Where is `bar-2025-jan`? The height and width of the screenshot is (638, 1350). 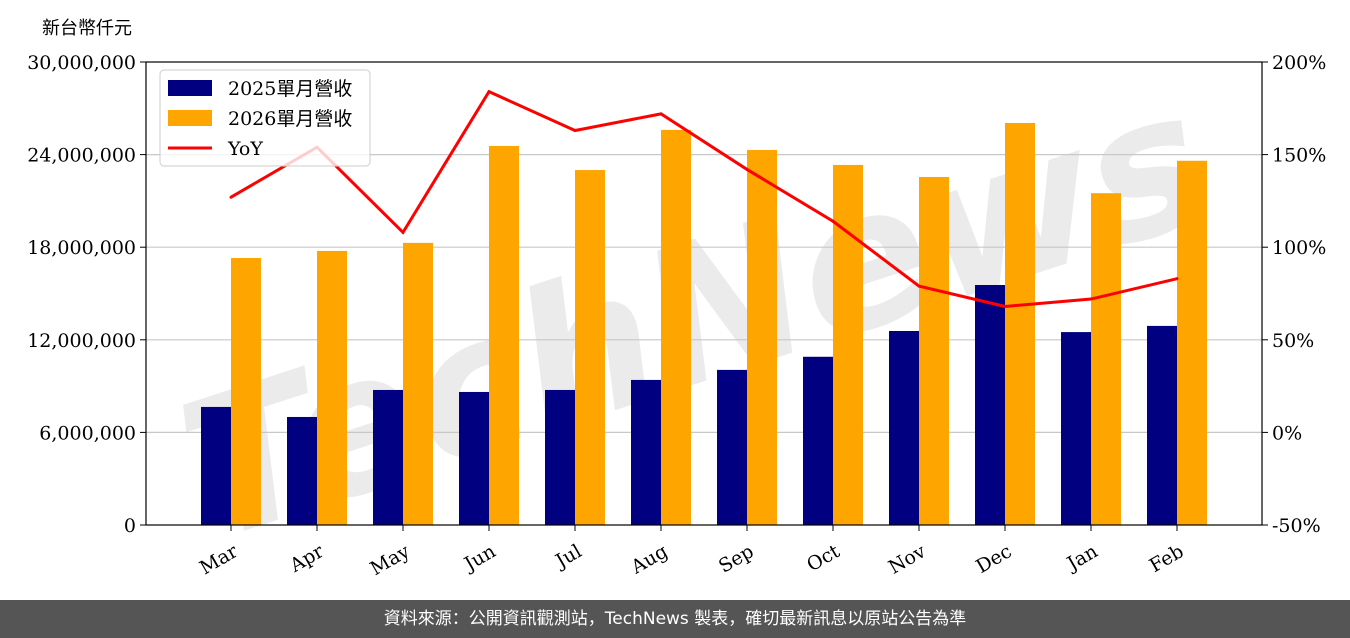
bar-2025-jan is located at coordinates (1076, 428).